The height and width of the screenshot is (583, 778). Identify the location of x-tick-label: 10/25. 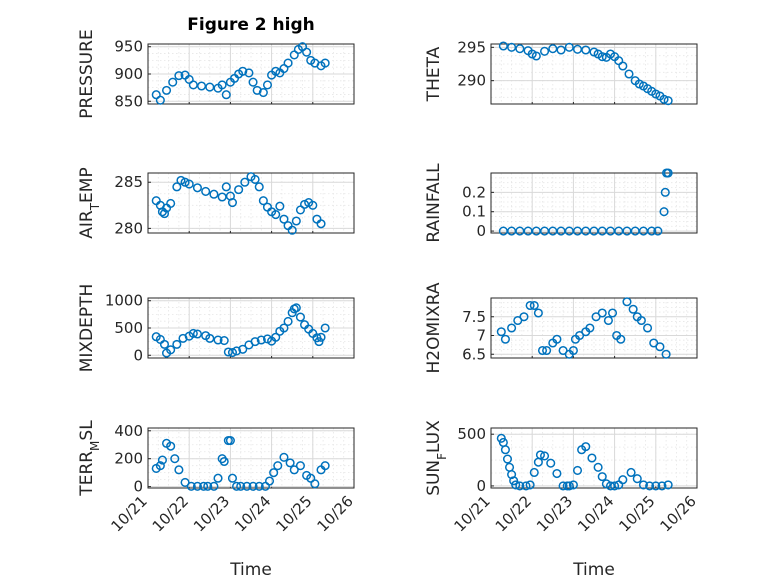
(636, 513).